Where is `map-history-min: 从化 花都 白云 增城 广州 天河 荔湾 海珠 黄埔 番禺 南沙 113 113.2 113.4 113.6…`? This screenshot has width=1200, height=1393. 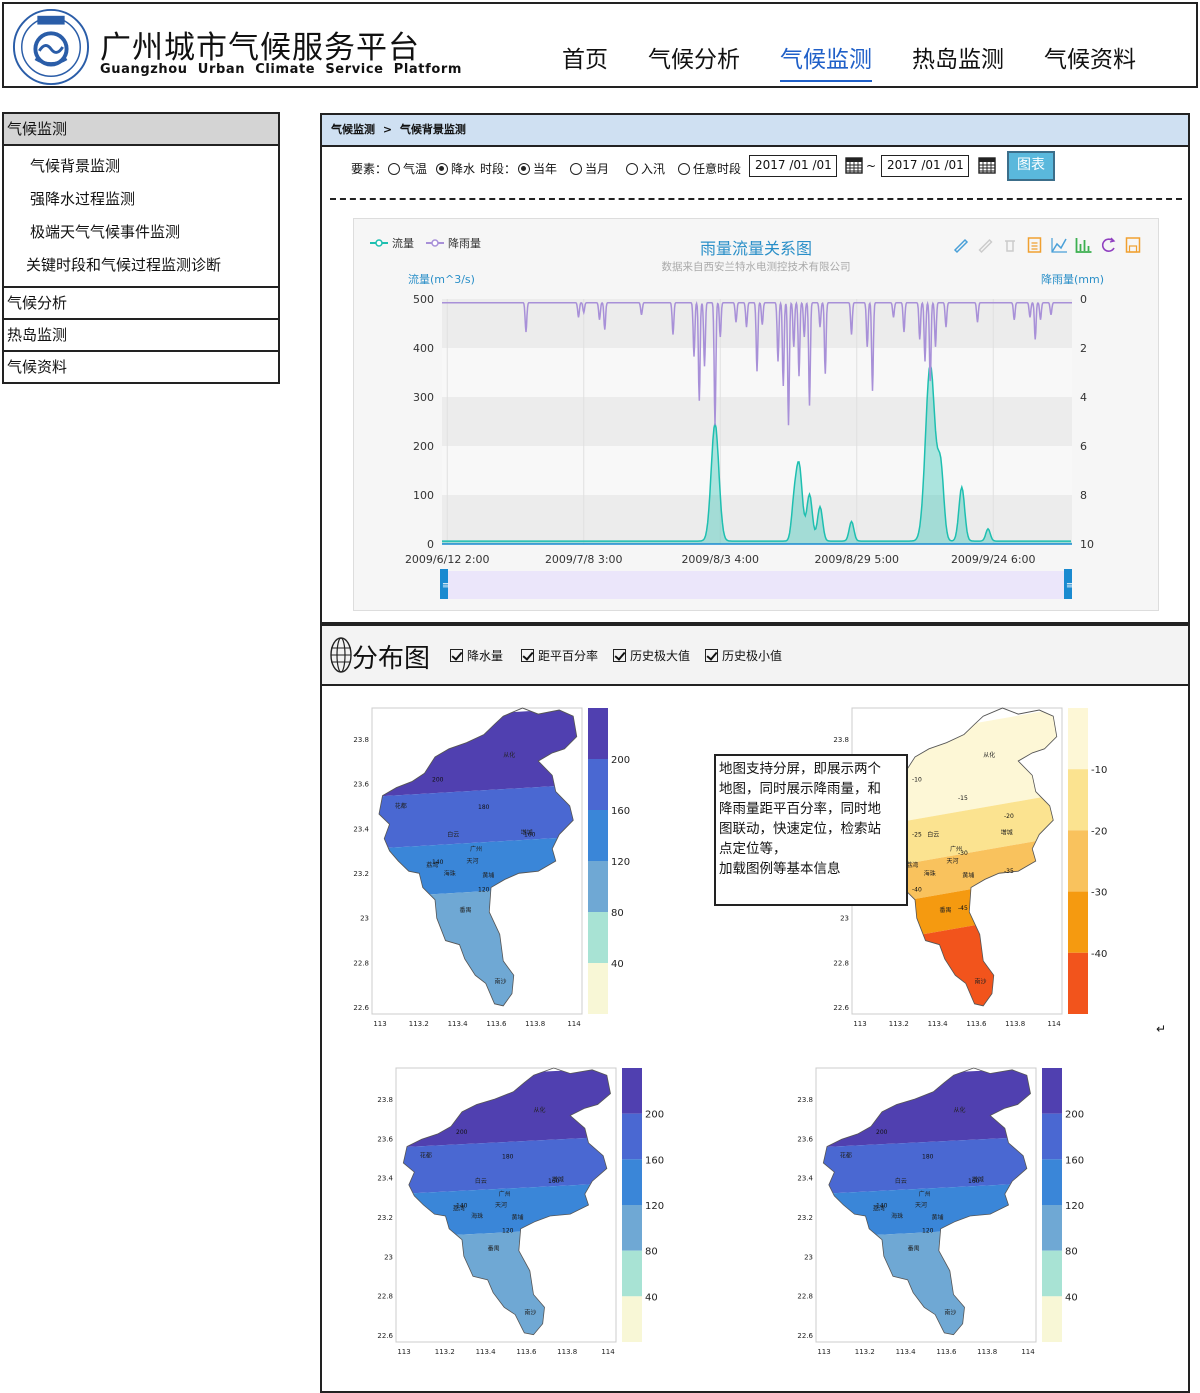
map-history-min: 从化 花都 白云 增城 广州 天河 荔湾 海珠 黄埔 番禺 南沙 113 113.2 113.4 113.6… is located at coordinates (959, 1214).